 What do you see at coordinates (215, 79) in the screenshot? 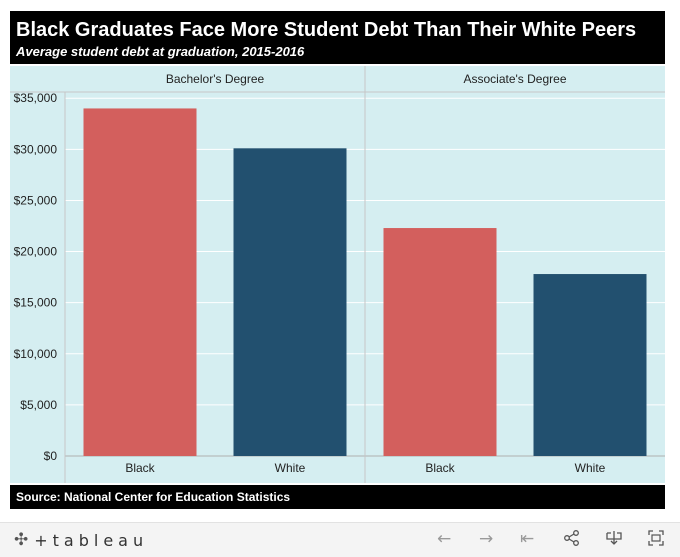
I see `panel-header: Bachelor's Degree` at bounding box center [215, 79].